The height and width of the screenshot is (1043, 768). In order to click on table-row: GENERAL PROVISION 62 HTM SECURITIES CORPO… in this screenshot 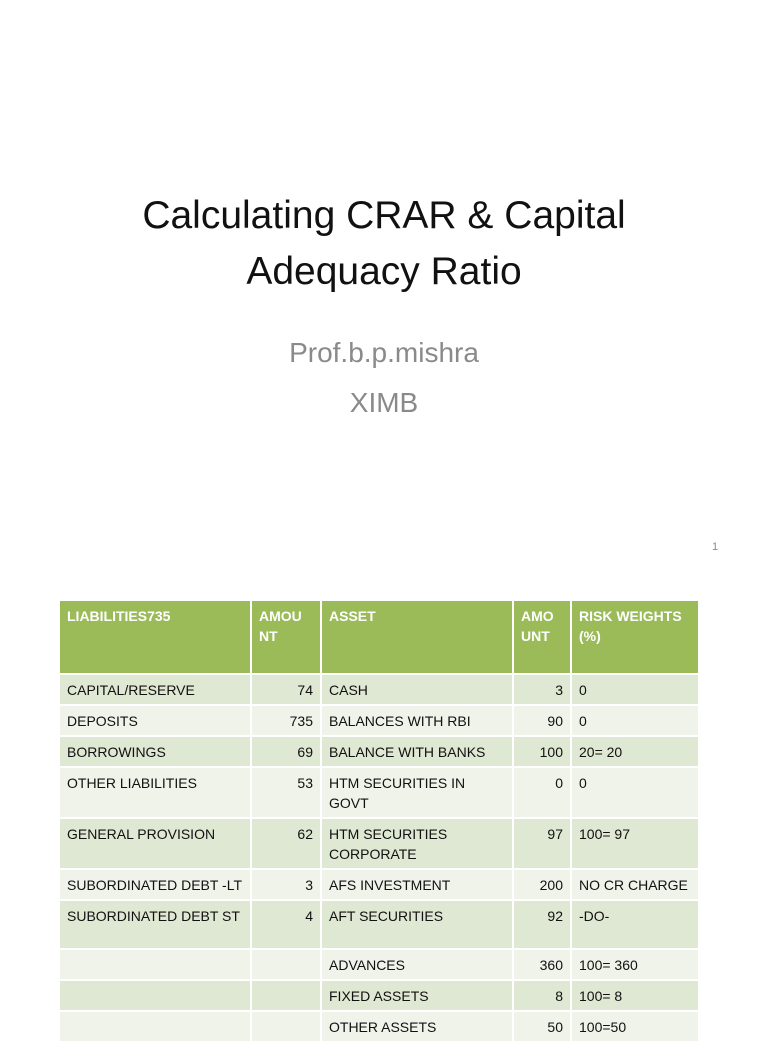, I will do `click(379, 843)`.